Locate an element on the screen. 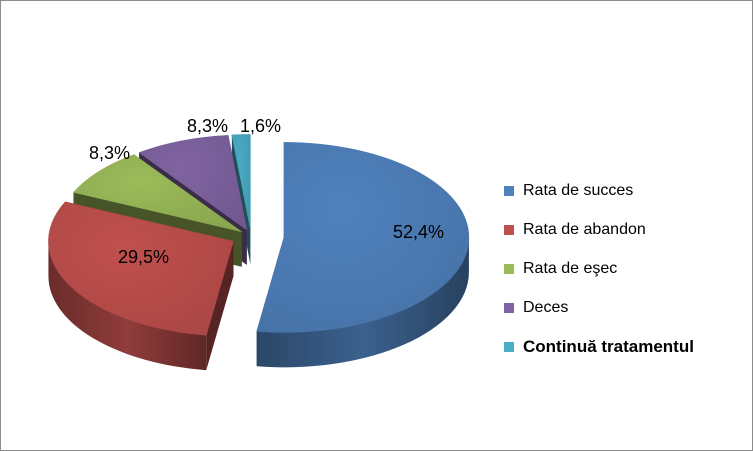 This screenshot has height=451, width=753. legend-label: Rata de eşec is located at coordinates (570, 268).